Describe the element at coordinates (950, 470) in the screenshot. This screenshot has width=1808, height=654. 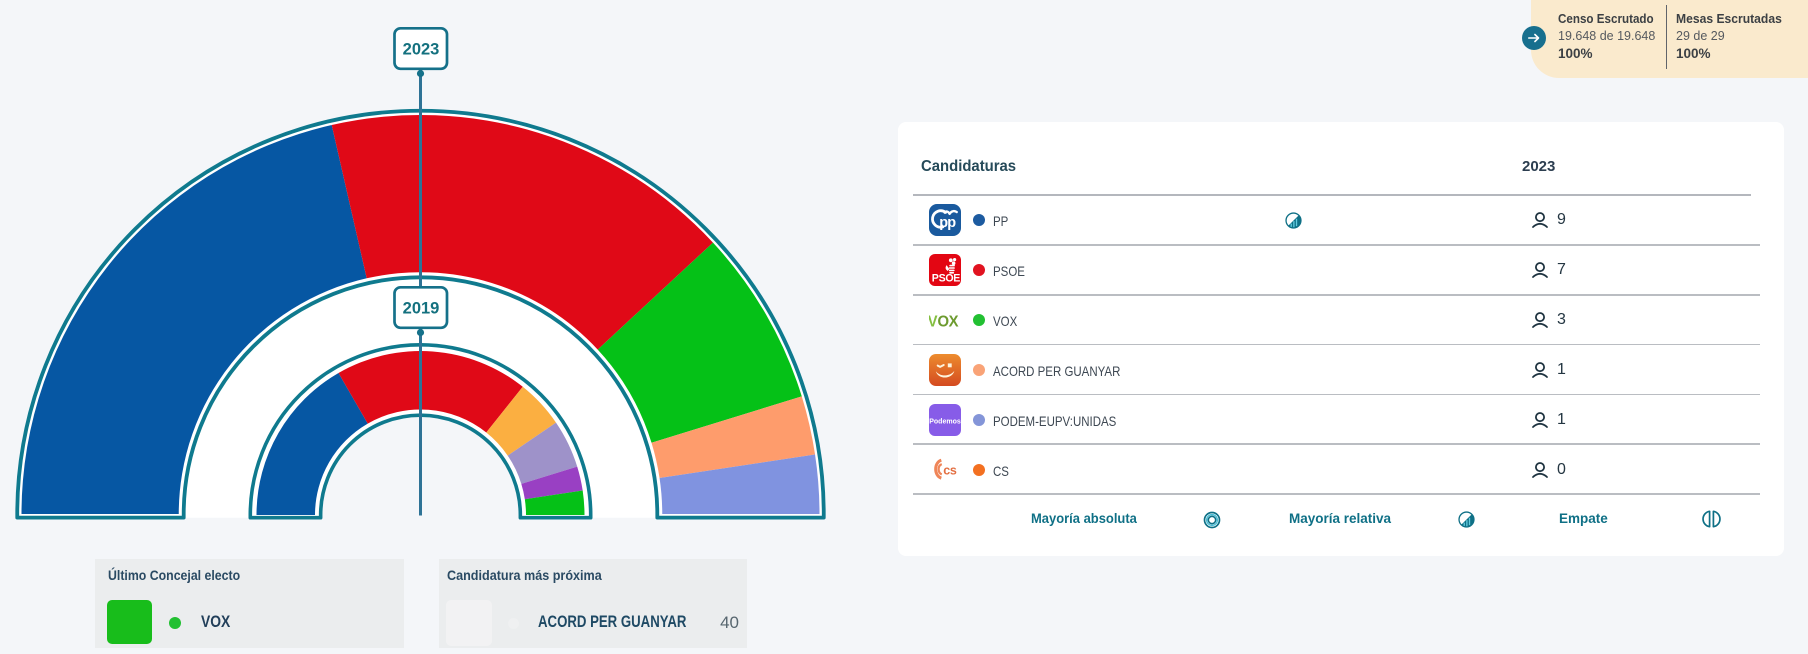
I see `svg-text: cs` at that location.